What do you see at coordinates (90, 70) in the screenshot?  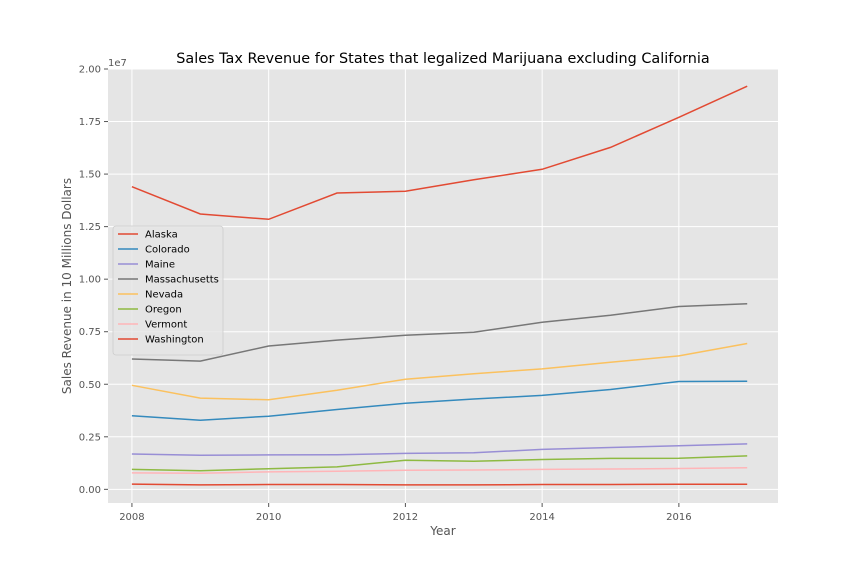 I see `y-tick-label: 2.00` at bounding box center [90, 70].